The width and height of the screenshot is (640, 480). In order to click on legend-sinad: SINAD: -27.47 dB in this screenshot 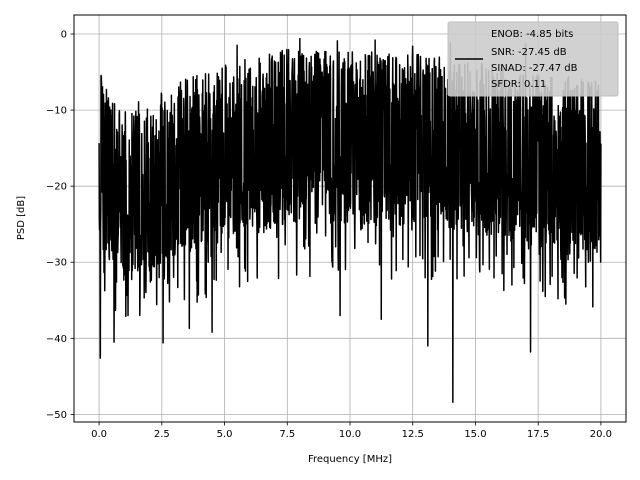, I will do `click(534, 68)`.